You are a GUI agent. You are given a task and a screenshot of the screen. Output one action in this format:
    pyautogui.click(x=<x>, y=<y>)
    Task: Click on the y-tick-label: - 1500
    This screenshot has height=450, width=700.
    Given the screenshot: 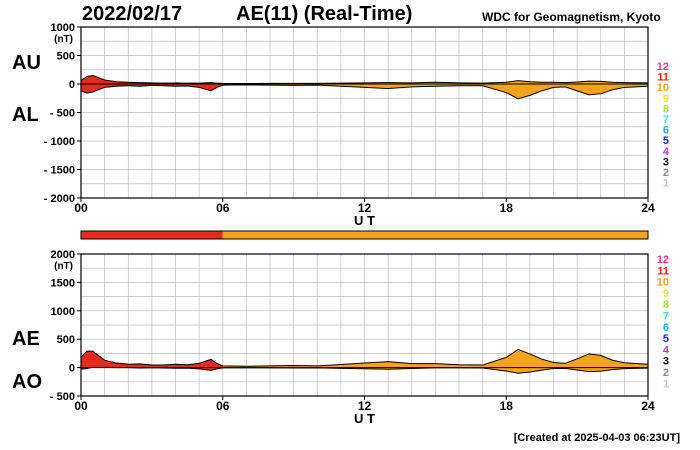 What is the action you would take?
    pyautogui.click(x=59, y=171)
    